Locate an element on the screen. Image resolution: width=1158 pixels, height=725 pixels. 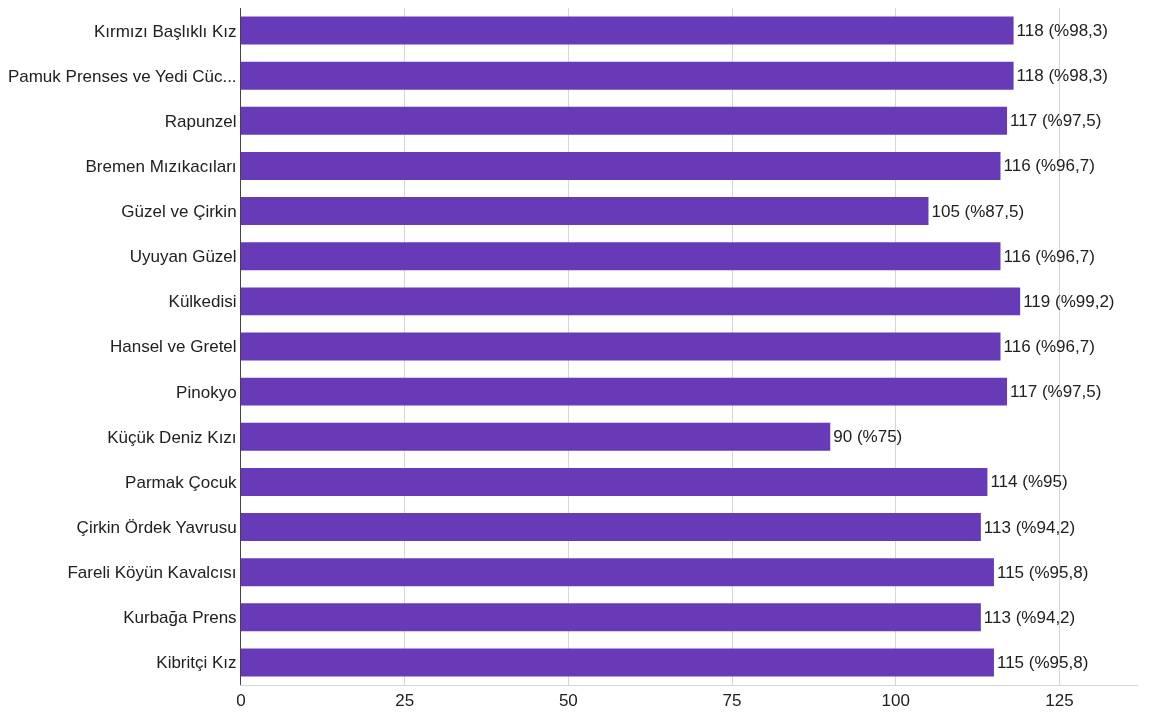
y-tick-label: Fareli Köyün Kavalcısı is located at coordinates (152, 573).